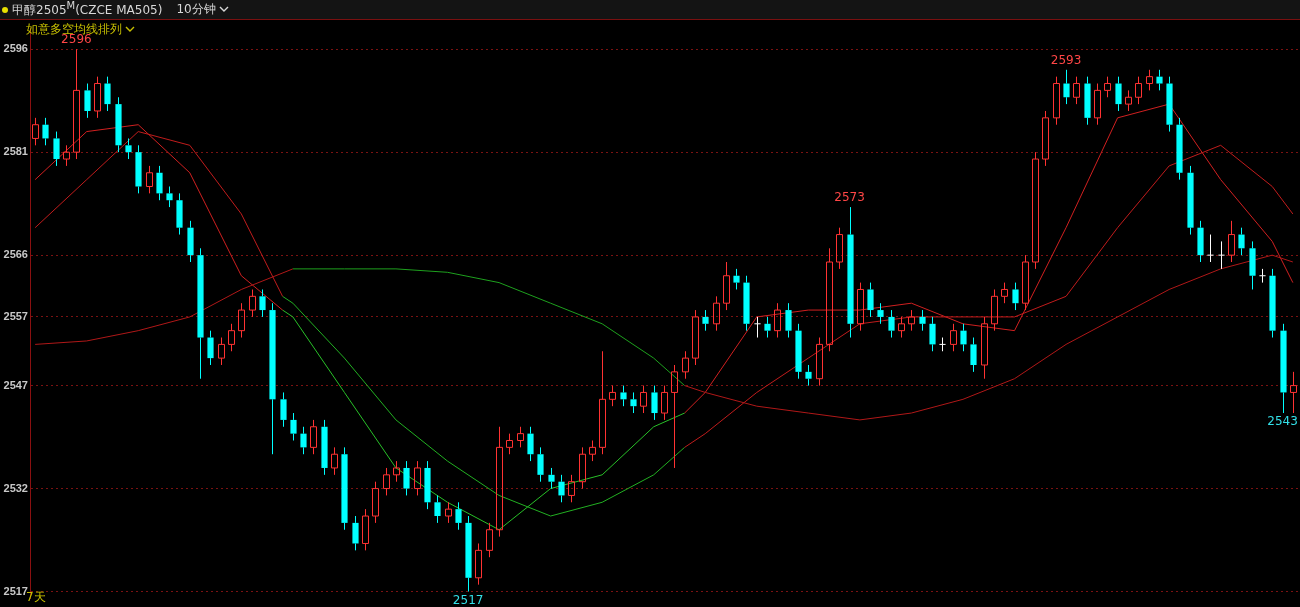 Image resolution: width=1300 pixels, height=607 pixels. I want to click on chart-subtitle: 10分钟, so click(196, 9).